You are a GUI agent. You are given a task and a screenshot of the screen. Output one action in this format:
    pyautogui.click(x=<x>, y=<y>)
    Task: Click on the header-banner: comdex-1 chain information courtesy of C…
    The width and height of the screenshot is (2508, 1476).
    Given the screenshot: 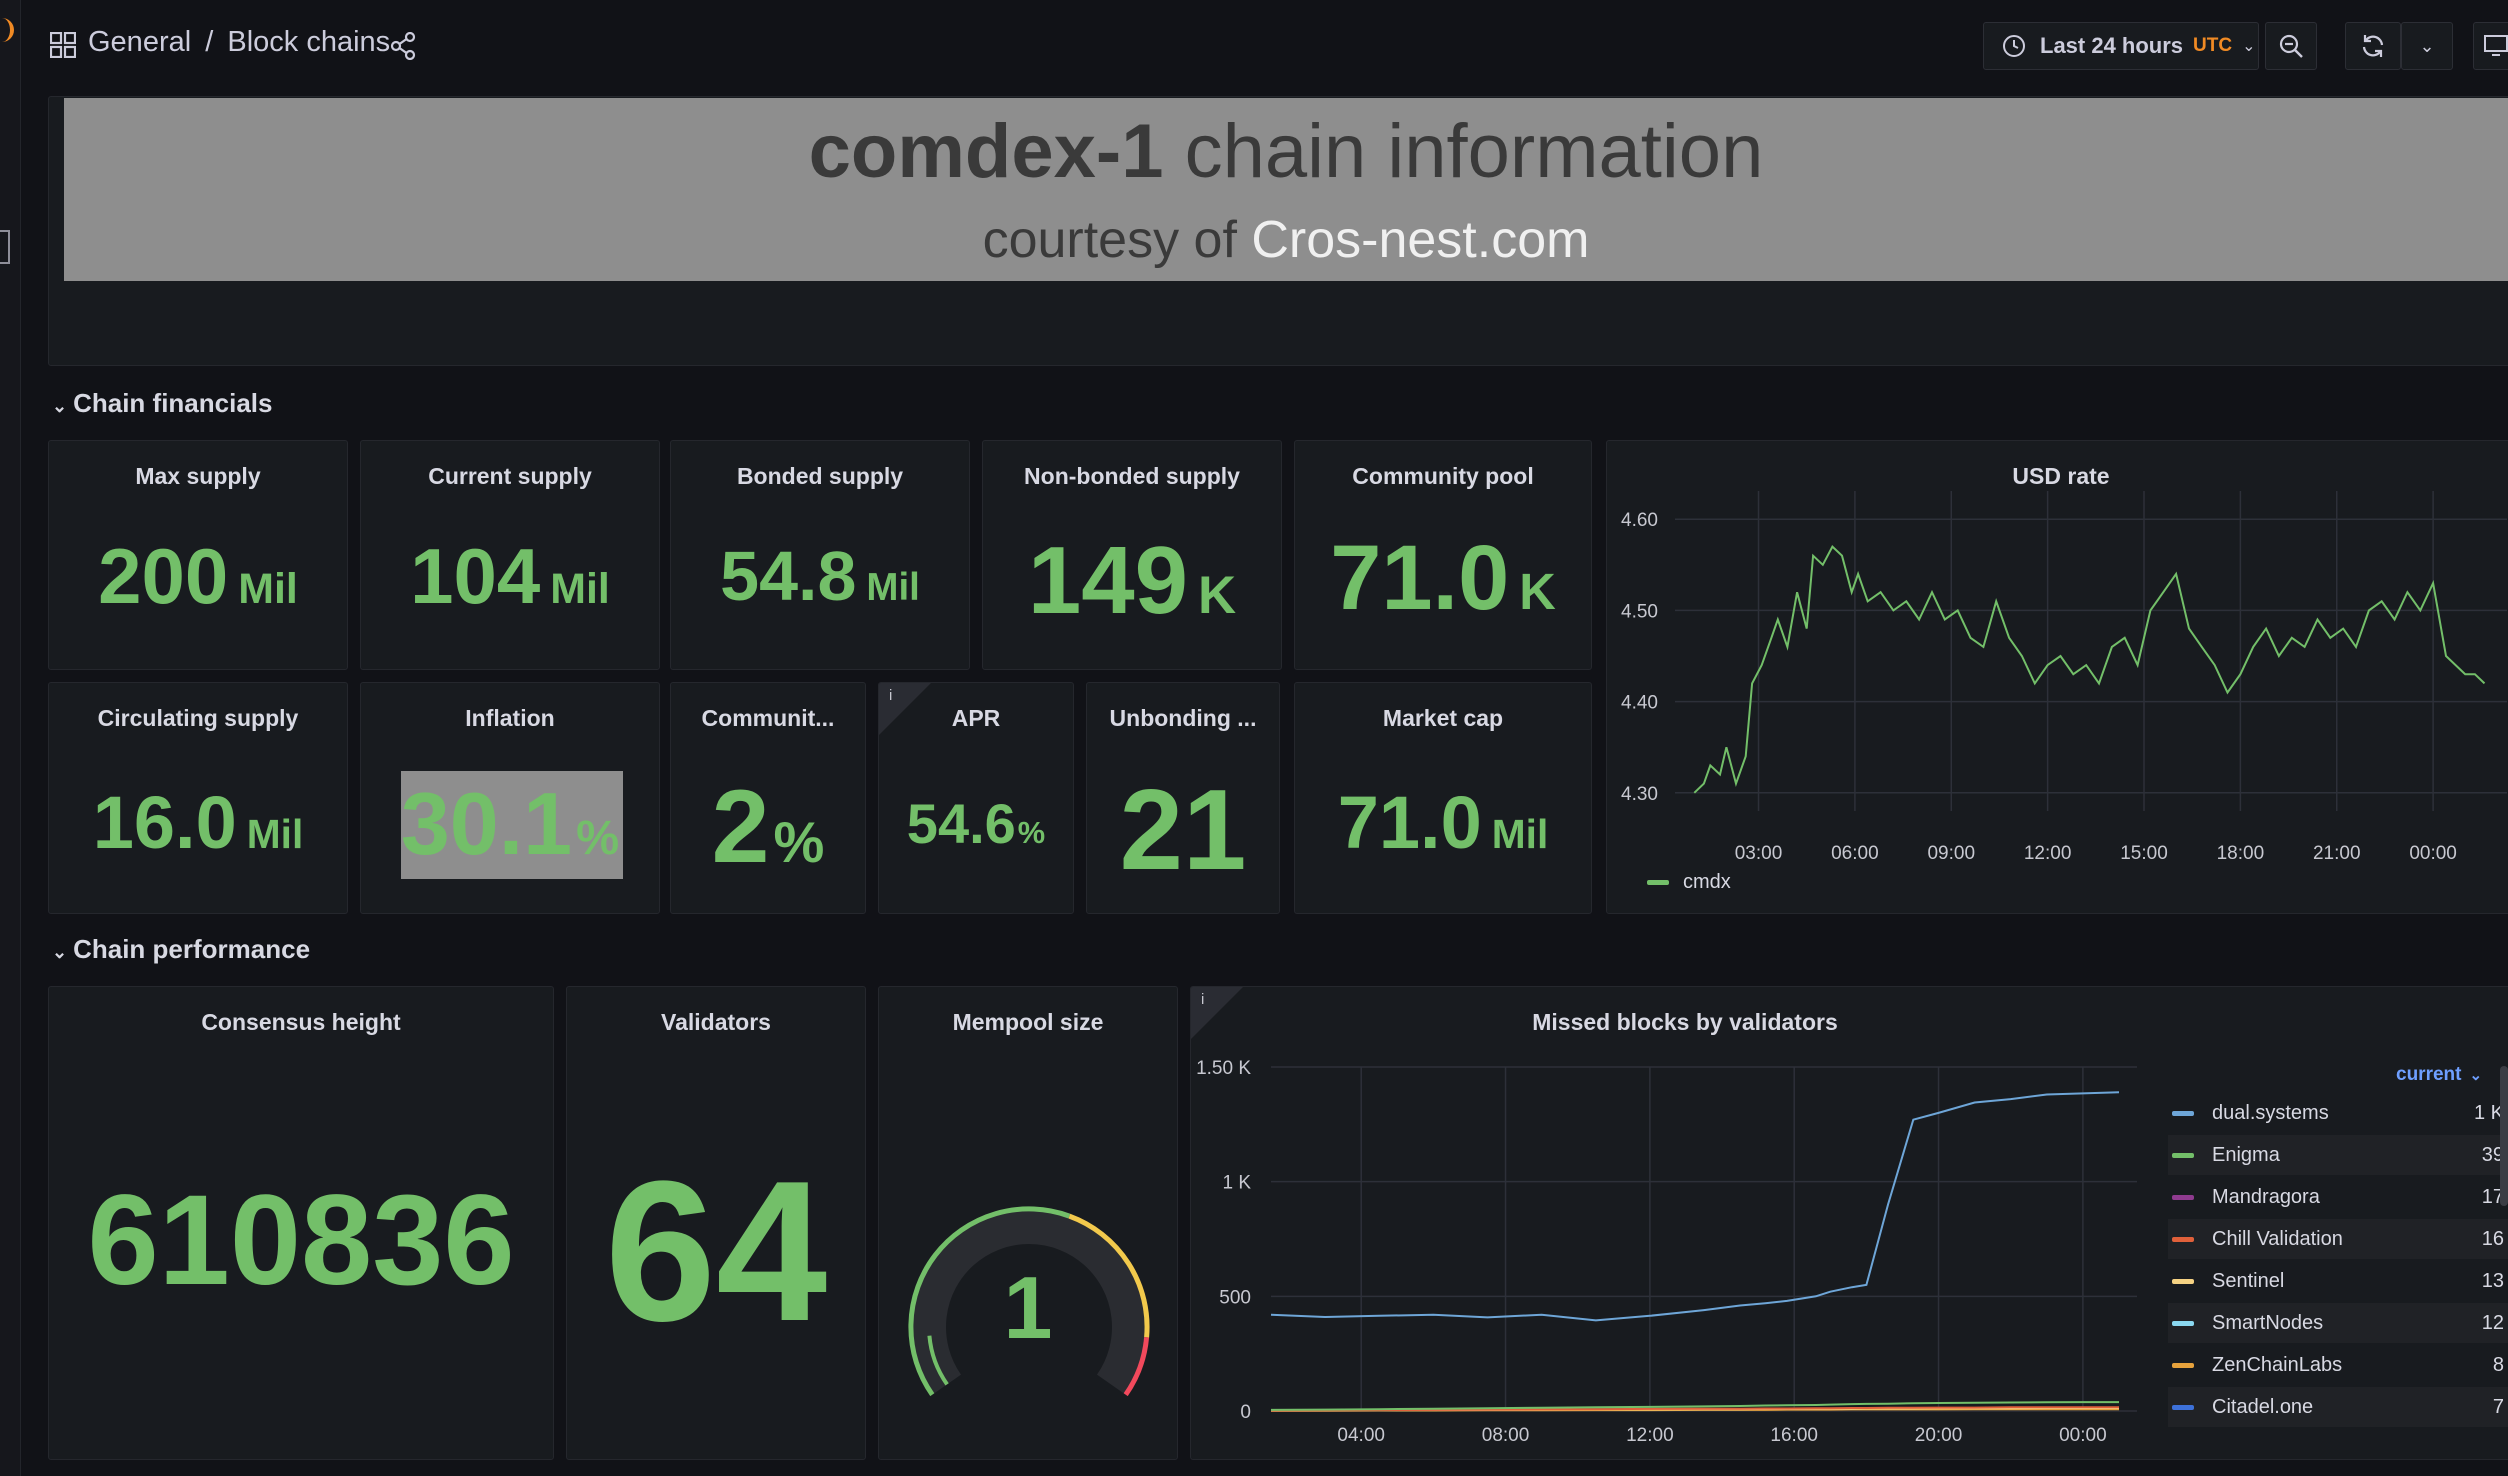 What is the action you would take?
    pyautogui.click(x=1286, y=189)
    